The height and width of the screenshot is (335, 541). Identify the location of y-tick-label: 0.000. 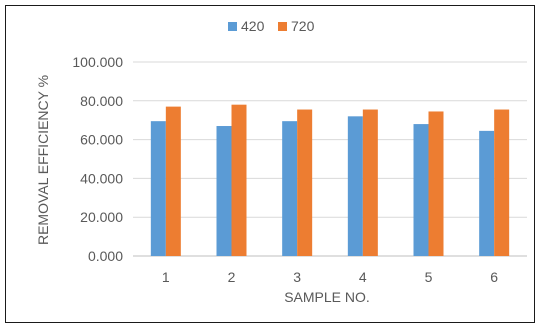
(105, 256).